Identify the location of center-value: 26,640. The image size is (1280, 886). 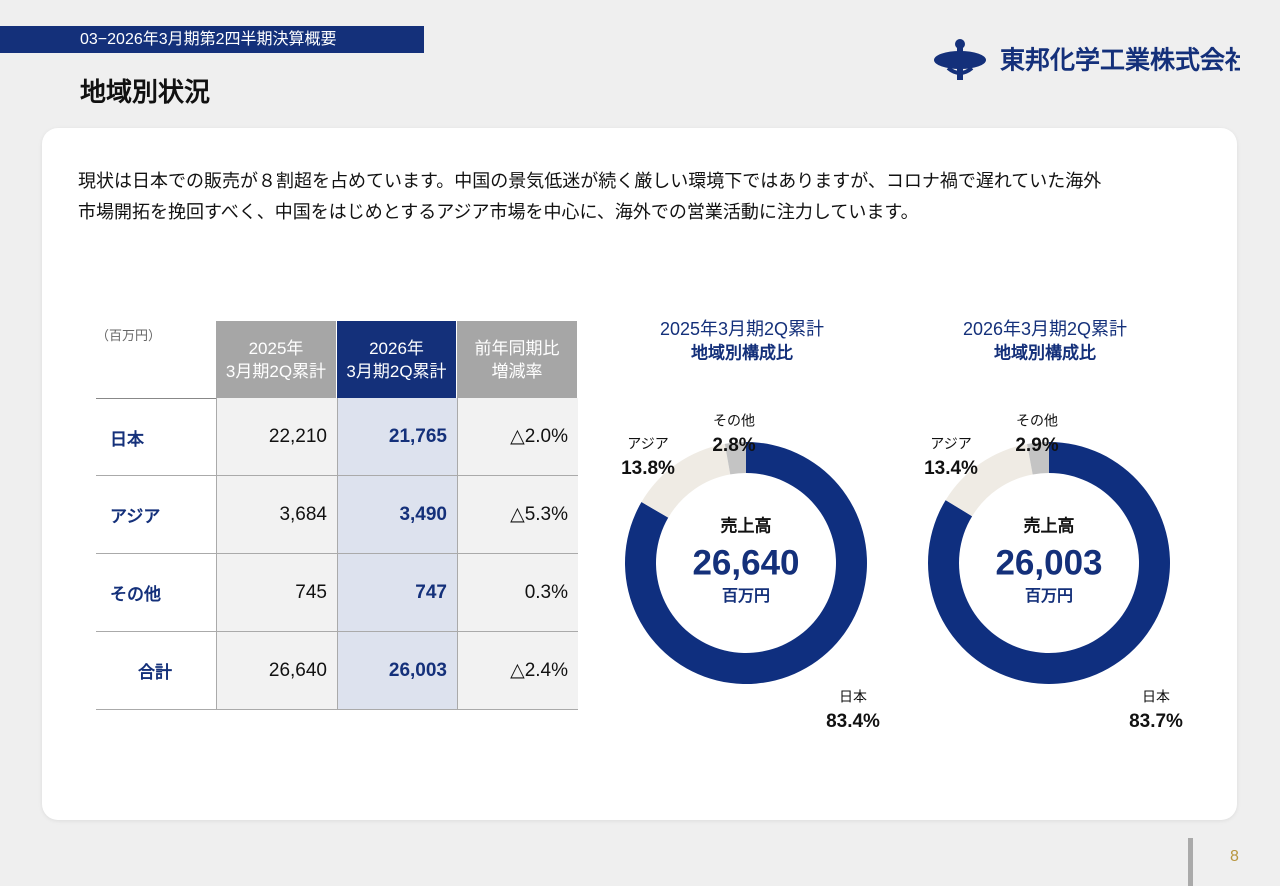
(745, 562).